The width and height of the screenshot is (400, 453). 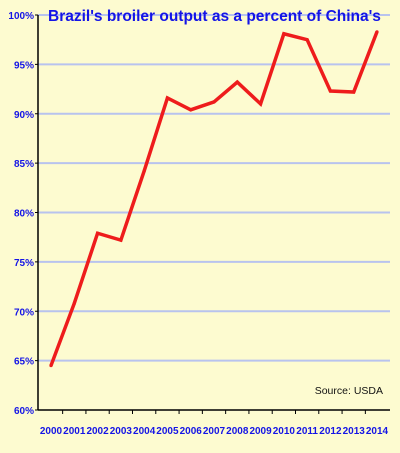 What do you see at coordinates (24, 65) in the screenshot?
I see `y-tick-label: 95%` at bounding box center [24, 65].